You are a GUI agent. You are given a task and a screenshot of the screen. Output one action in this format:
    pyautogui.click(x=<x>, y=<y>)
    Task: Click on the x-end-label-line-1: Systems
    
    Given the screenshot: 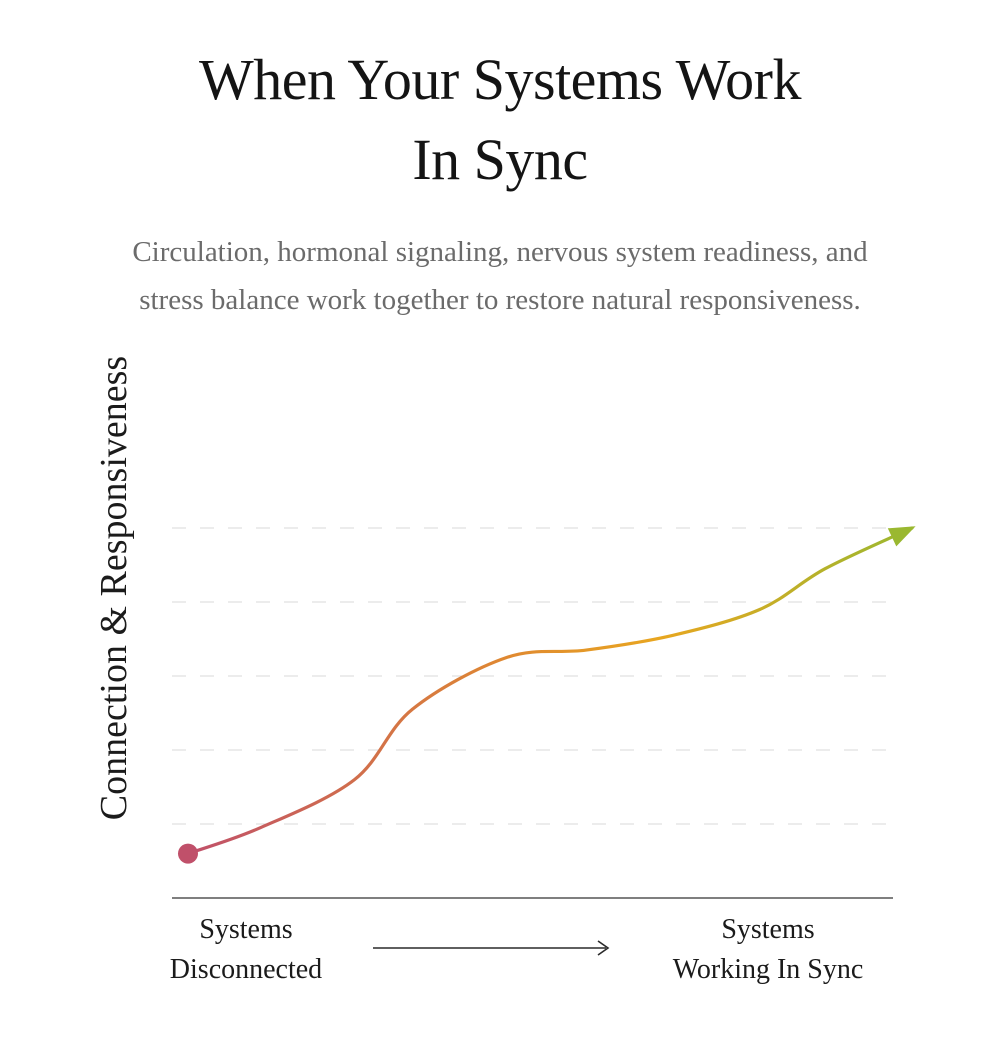 What is the action you would take?
    pyautogui.click(x=767, y=929)
    